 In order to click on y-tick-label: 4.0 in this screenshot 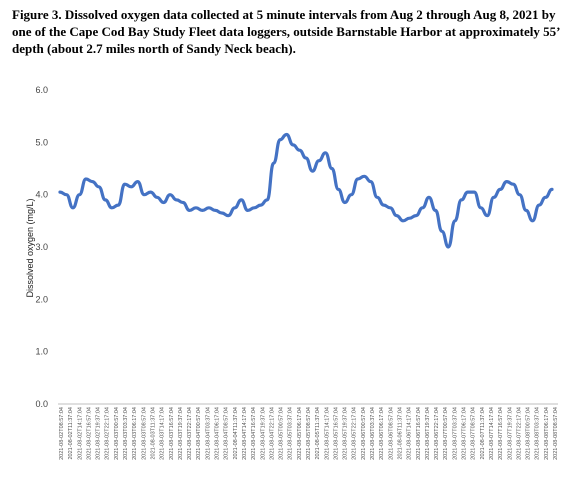, I will do `click(41, 195)`.